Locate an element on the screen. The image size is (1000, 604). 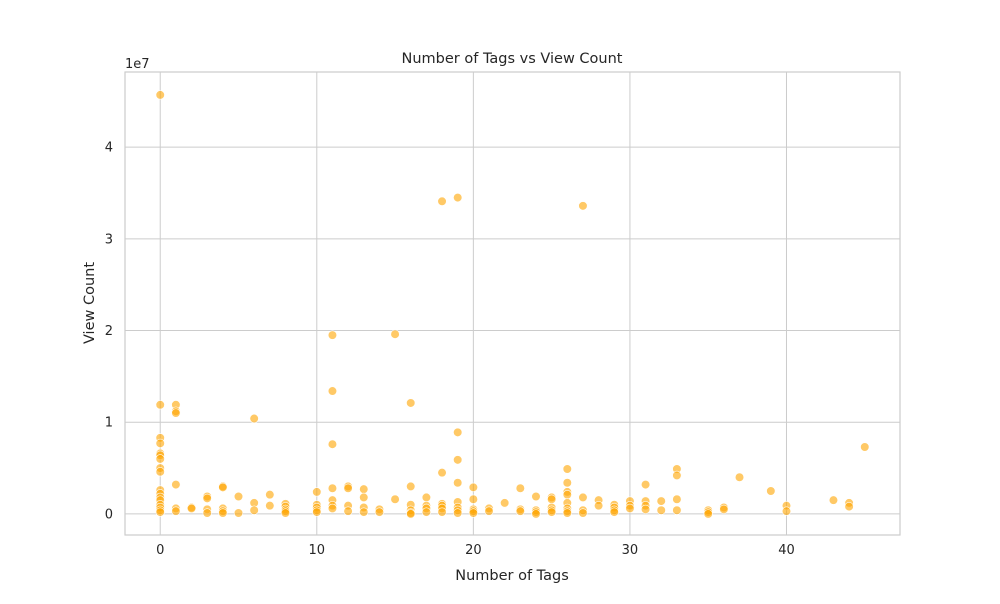
x-tick-label: 30 is located at coordinates (630, 550).